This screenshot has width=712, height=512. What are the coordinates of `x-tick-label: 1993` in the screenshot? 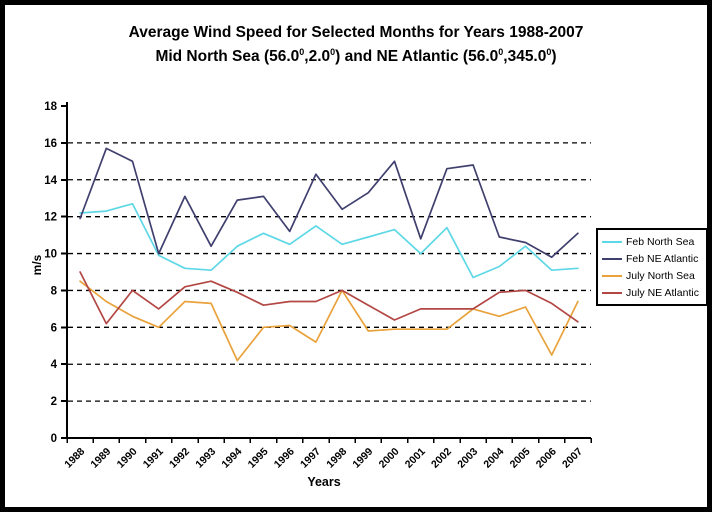 It's located at (205, 458).